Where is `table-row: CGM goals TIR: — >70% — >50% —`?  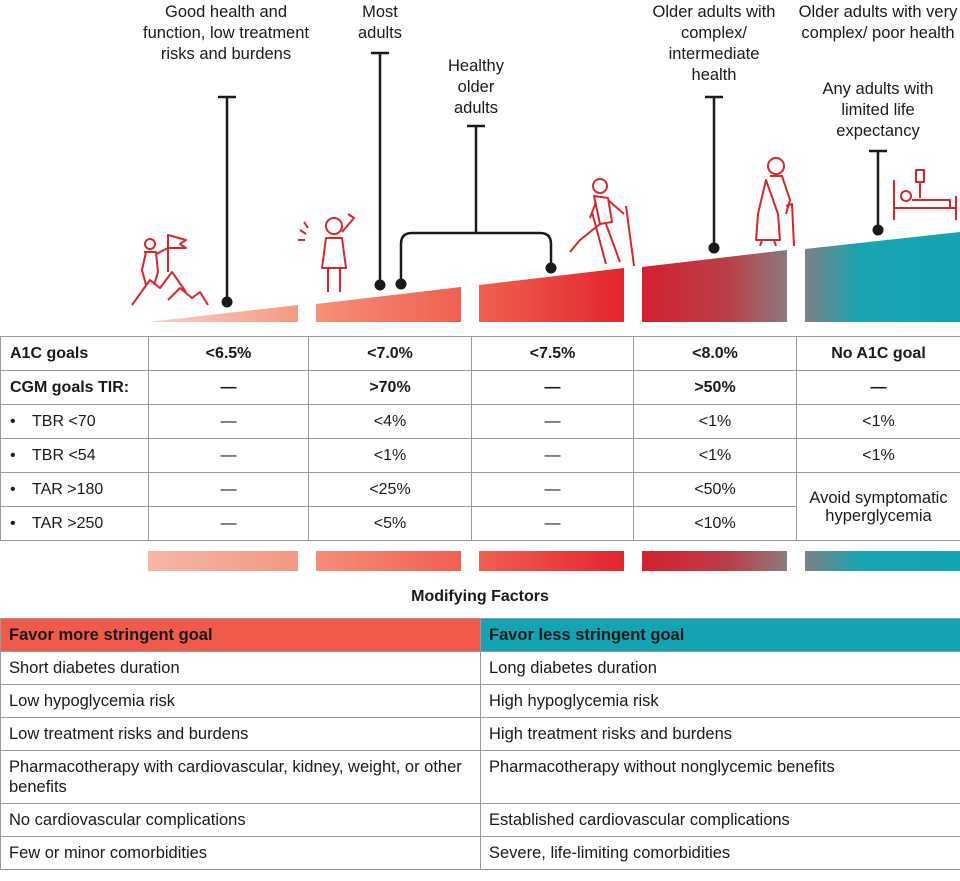
table-row: CGM goals TIR: — >70% — >50% — is located at coordinates (480, 387).